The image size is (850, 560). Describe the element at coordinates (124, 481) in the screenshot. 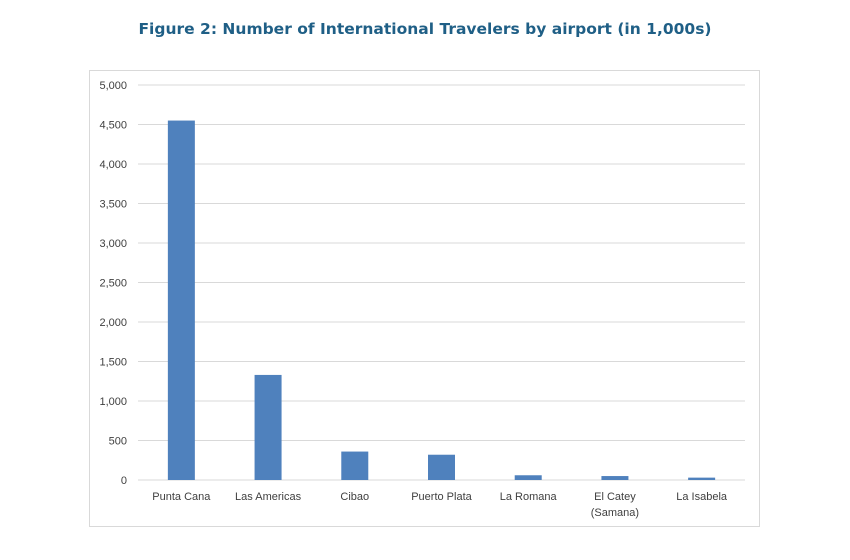

I see `y-tick-label: 0` at that location.